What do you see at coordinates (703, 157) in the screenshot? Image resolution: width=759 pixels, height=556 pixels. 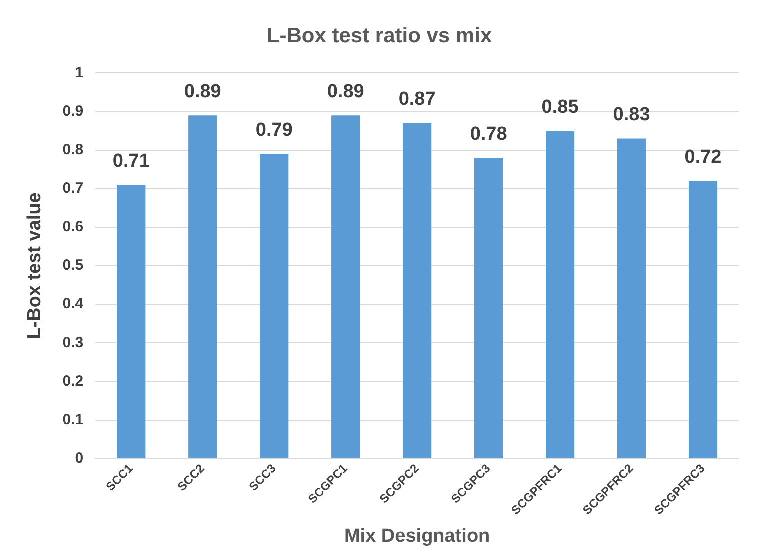 I see `data-label: 0.72` at bounding box center [703, 157].